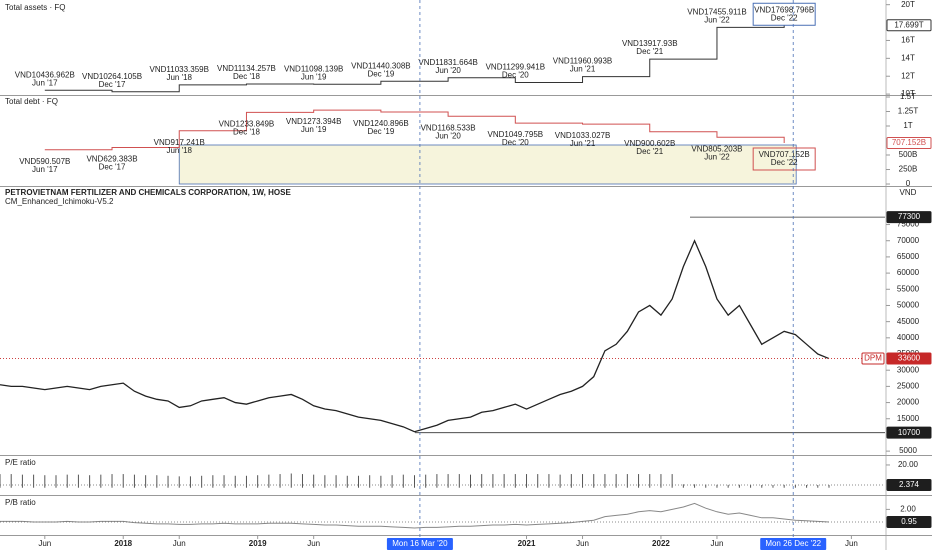 The image size is (932, 550). What do you see at coordinates (784, 154) in the screenshot?
I see `report-value-label: VND707.152B` at bounding box center [784, 154].